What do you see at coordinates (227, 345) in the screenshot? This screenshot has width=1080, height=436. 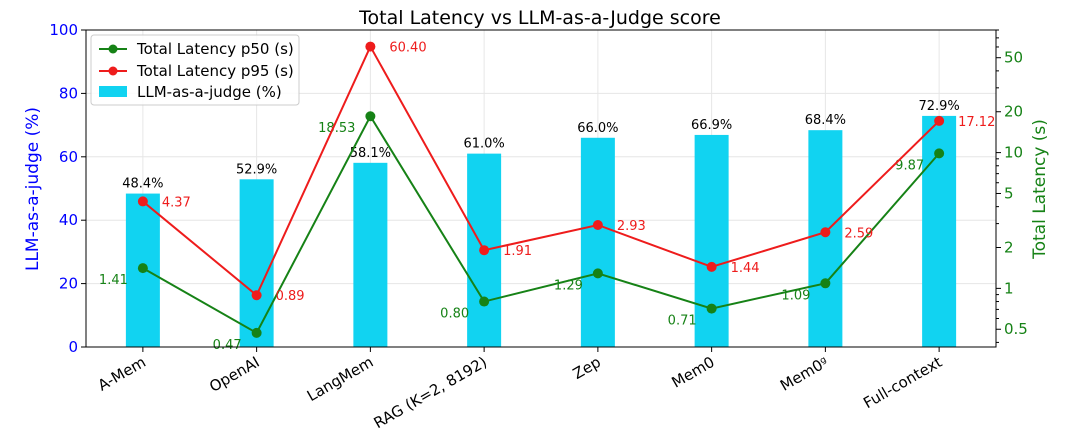 I see `series-0-label-1: 0.47` at bounding box center [227, 345].